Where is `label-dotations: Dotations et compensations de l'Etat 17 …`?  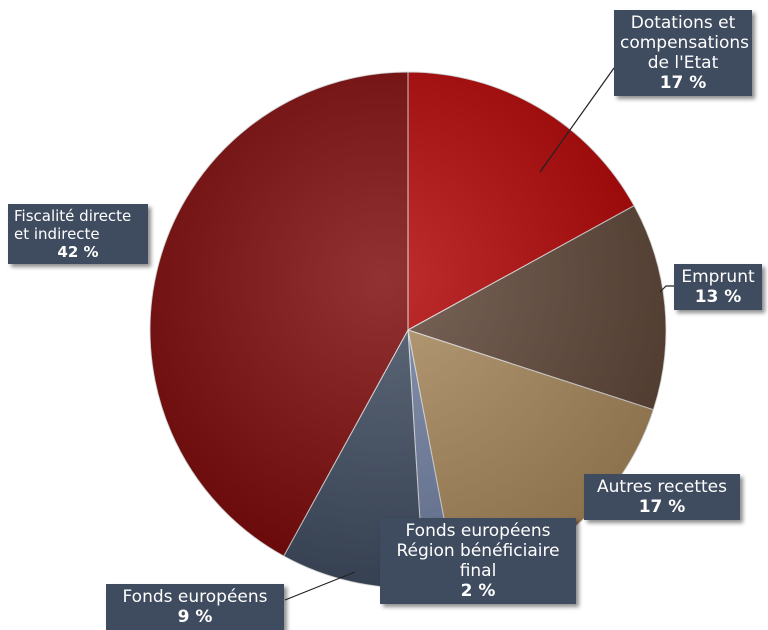 label-dotations: Dotations et compensations de l'Etat 17 … is located at coordinates (683, 53).